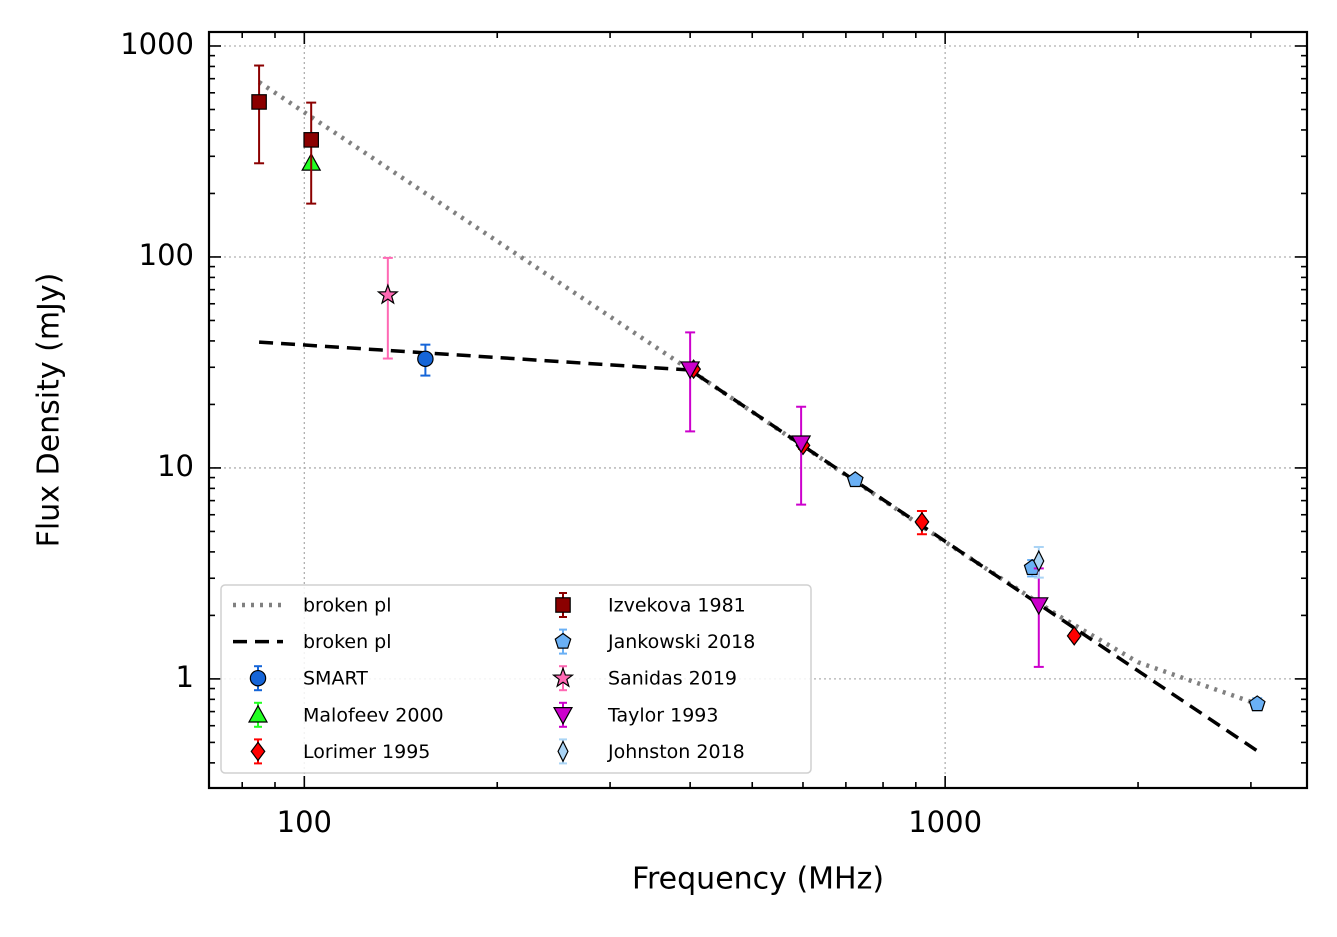 This screenshot has width=1337, height=937. I want to click on legend-label: Sanidas 2019, so click(672, 679).